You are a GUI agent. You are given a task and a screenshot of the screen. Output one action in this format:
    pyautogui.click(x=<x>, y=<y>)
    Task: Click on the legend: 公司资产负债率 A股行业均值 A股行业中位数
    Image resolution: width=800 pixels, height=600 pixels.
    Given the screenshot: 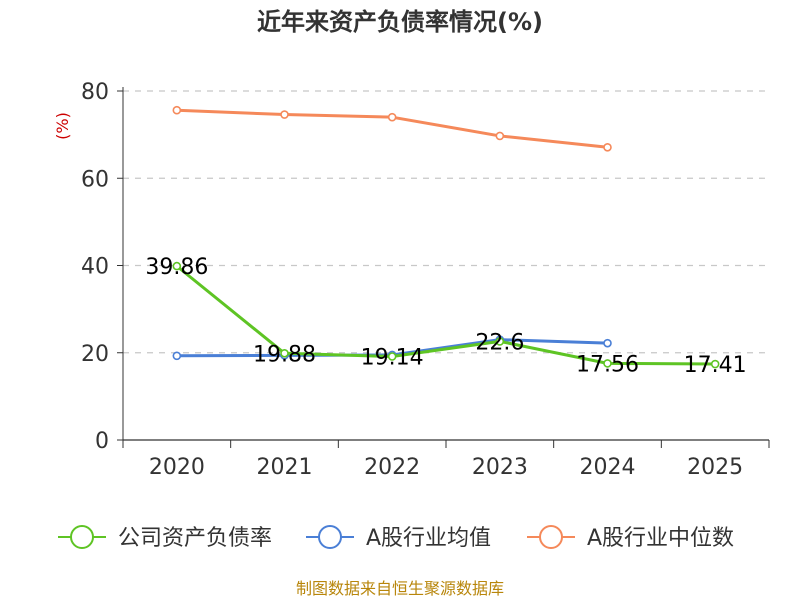 What is the action you would take?
    pyautogui.click(x=396, y=538)
    